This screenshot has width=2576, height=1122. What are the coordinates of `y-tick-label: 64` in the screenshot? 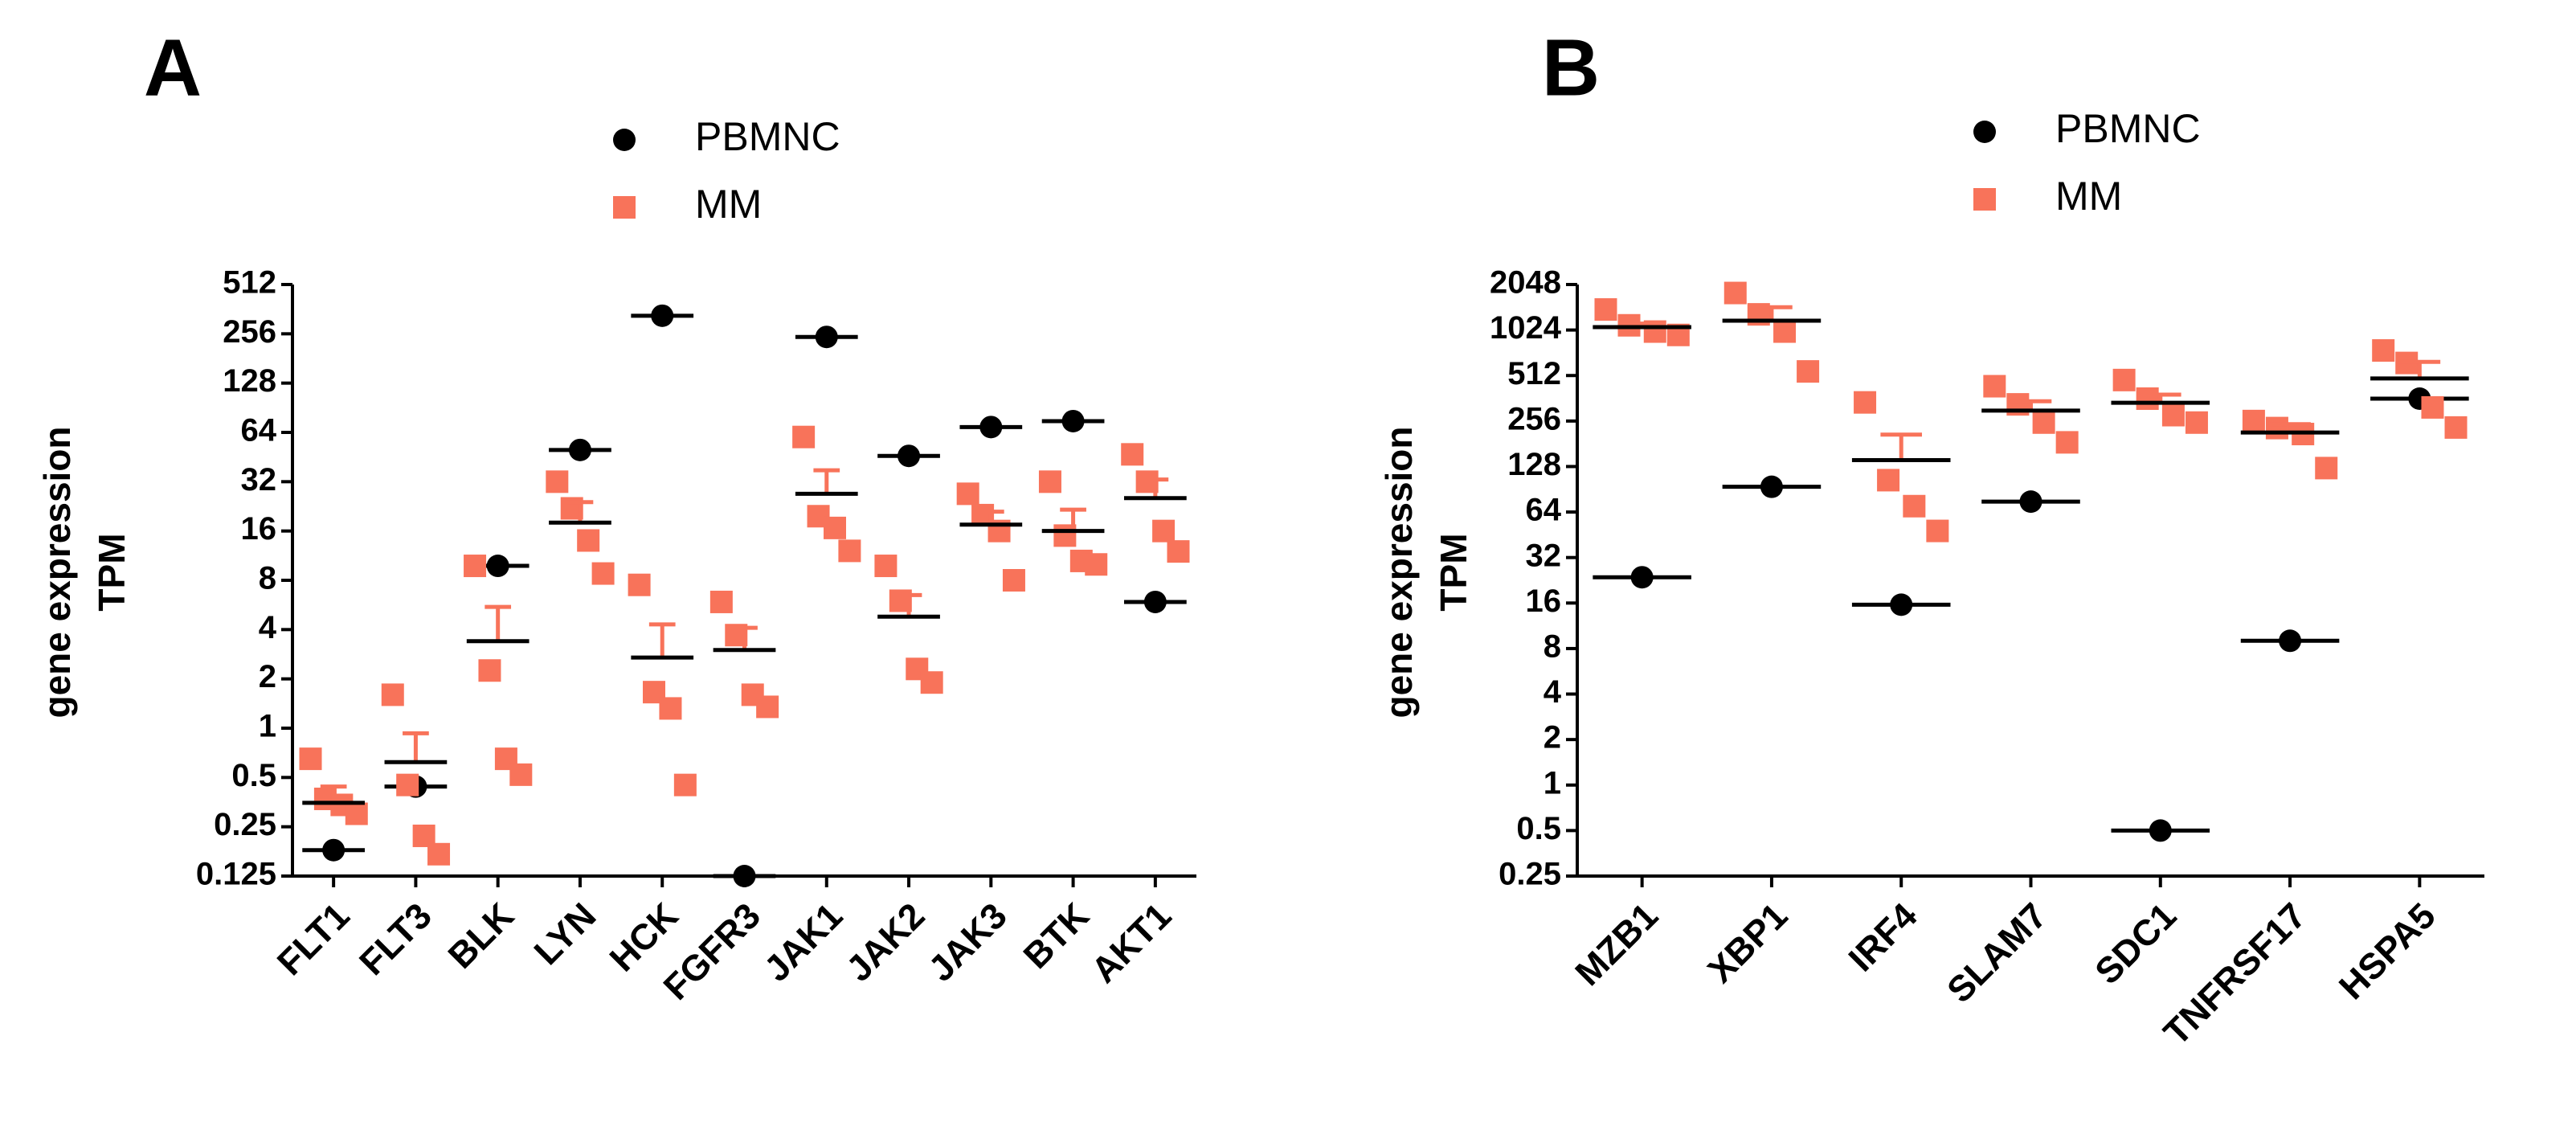 It's located at (1544, 510).